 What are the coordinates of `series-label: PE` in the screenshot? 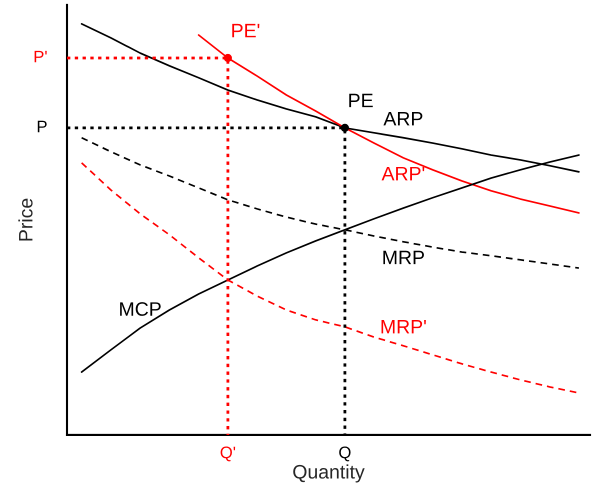 It's located at (361, 101).